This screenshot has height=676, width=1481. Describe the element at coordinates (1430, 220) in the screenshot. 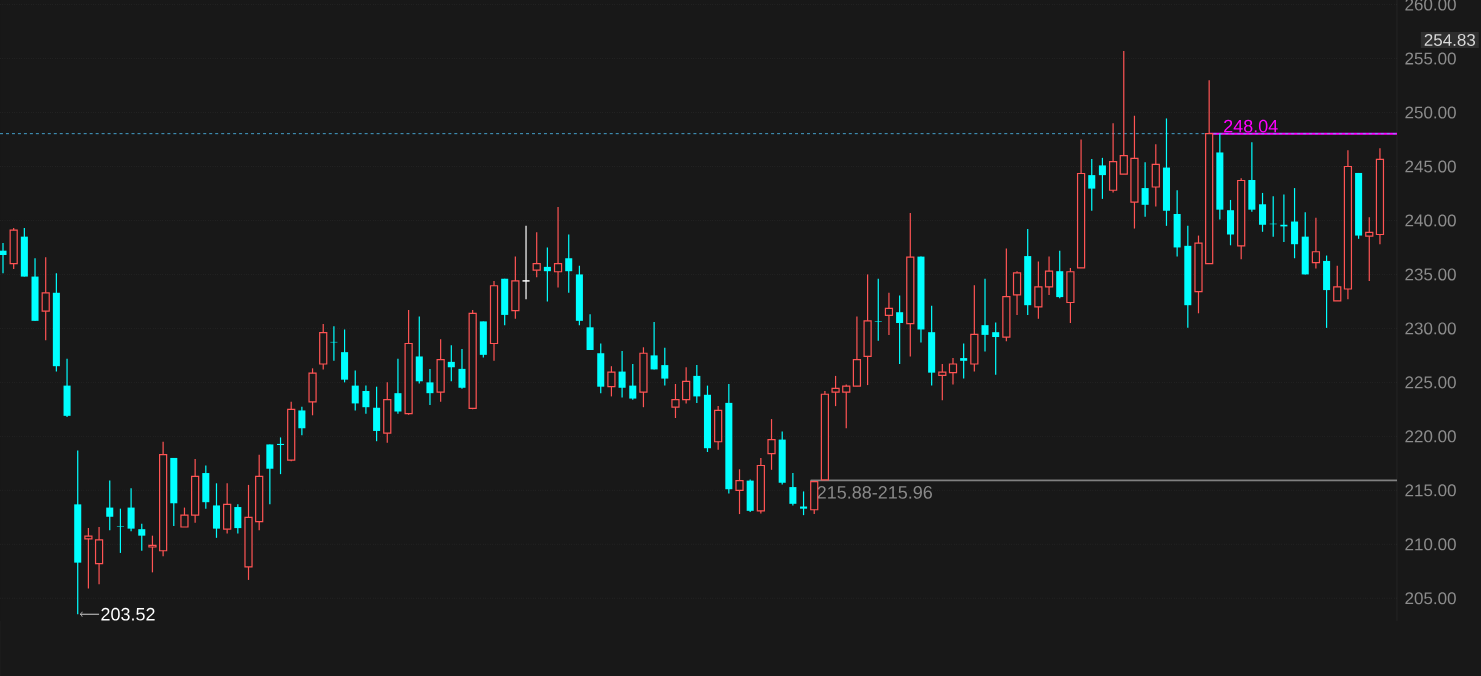

I see `y-tick-label: 240.00` at that location.